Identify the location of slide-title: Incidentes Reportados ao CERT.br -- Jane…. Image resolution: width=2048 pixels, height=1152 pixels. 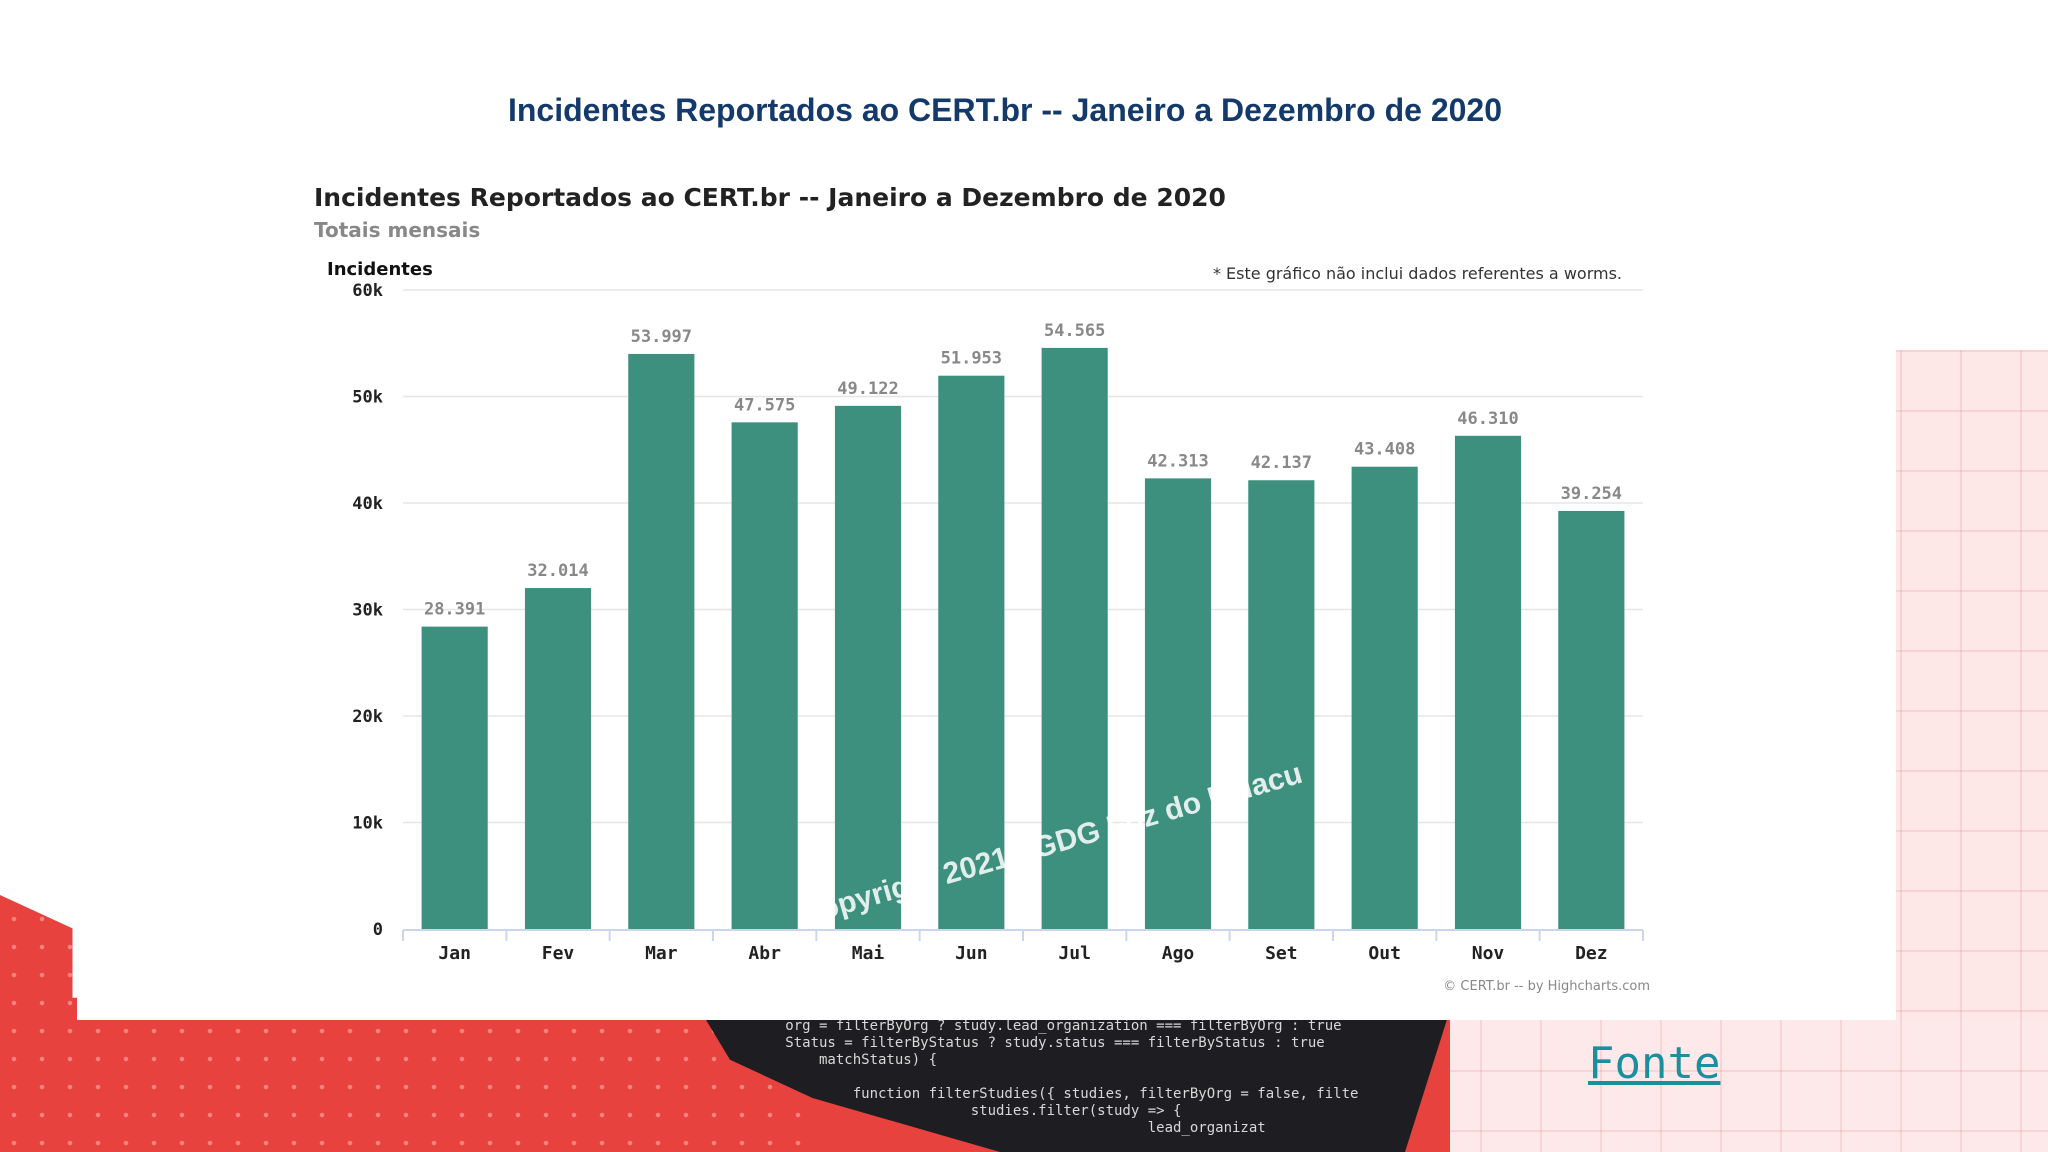
(1005, 110).